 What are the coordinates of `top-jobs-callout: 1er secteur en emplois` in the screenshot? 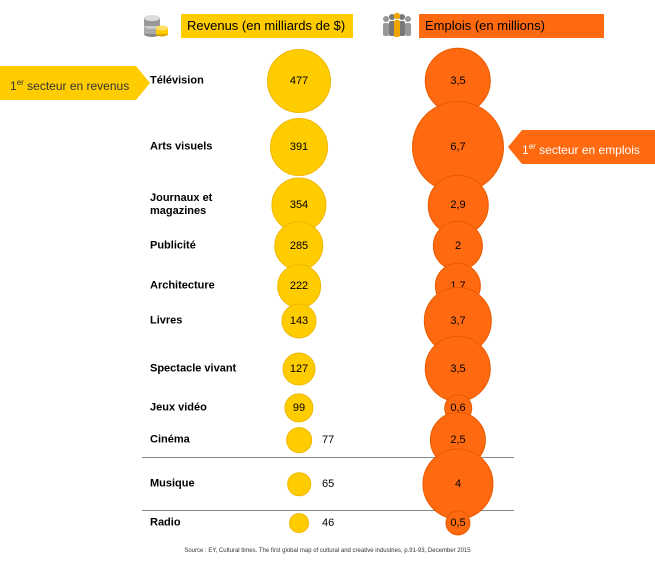 It's located at (581, 147).